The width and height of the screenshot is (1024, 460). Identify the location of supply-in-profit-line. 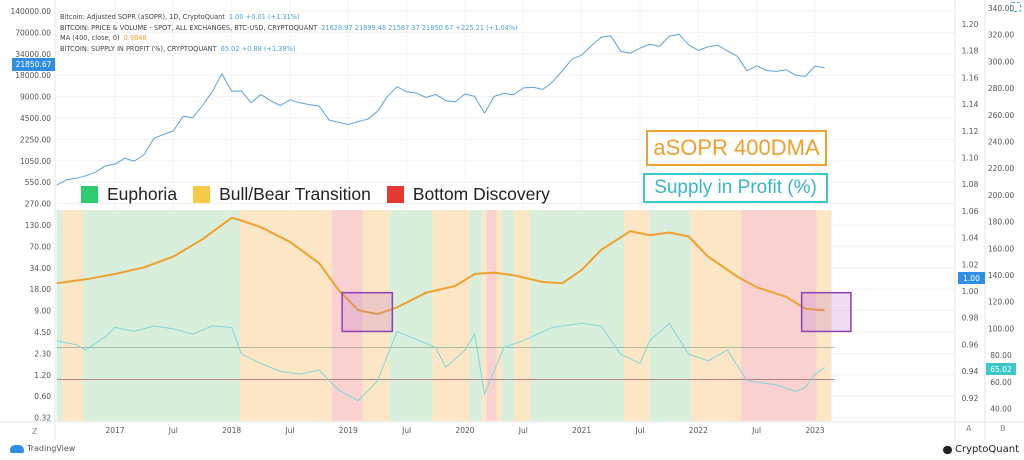
(440, 362).